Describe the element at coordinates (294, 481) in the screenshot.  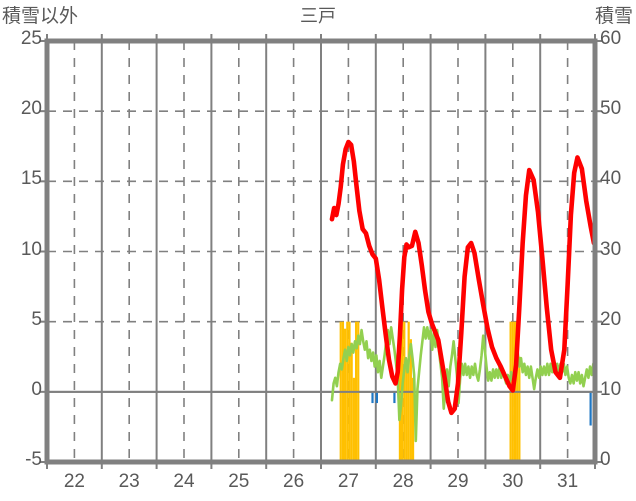
I see `x-axis-tick: 26` at that location.